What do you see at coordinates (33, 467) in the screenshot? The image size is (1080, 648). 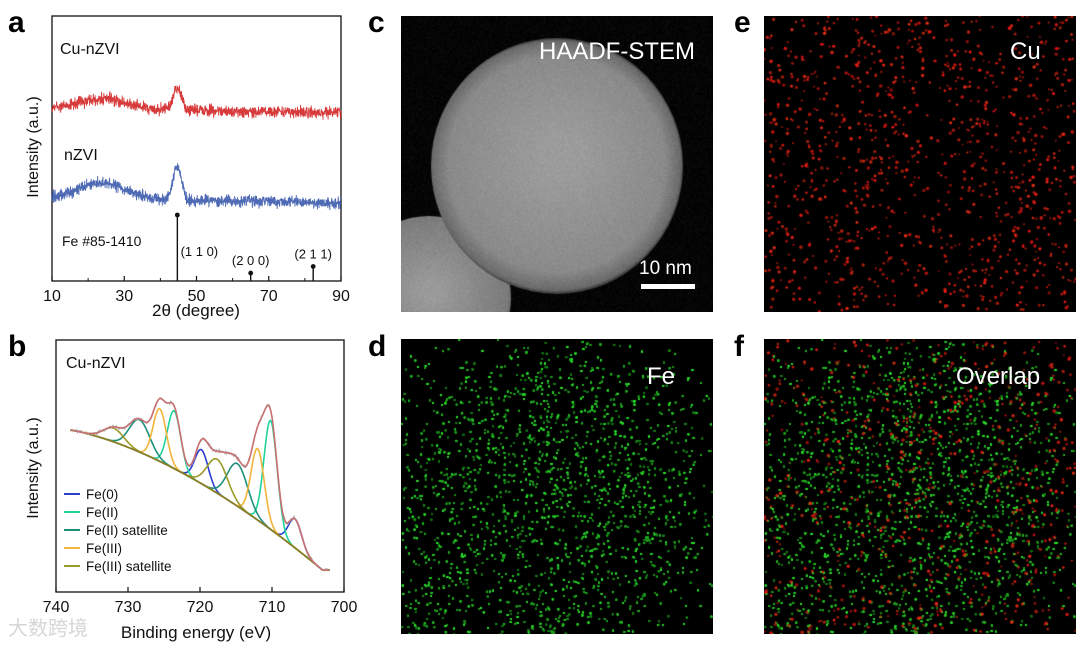 I see `xps-ylabel: Intensity (a.u.)` at bounding box center [33, 467].